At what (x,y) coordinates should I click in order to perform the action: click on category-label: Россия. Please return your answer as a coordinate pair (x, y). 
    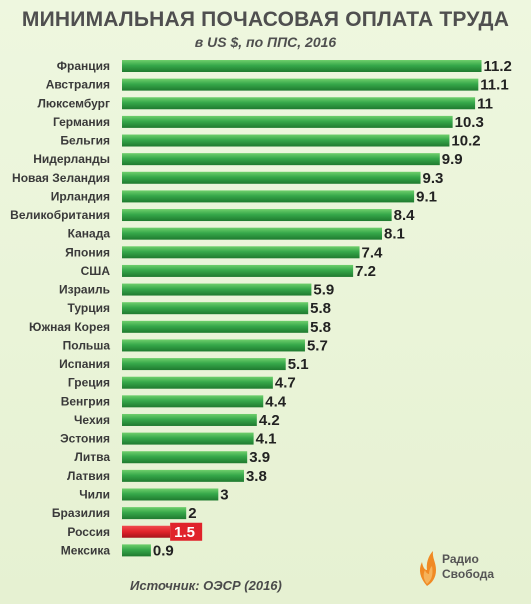
    Looking at the image, I should click on (88, 532).